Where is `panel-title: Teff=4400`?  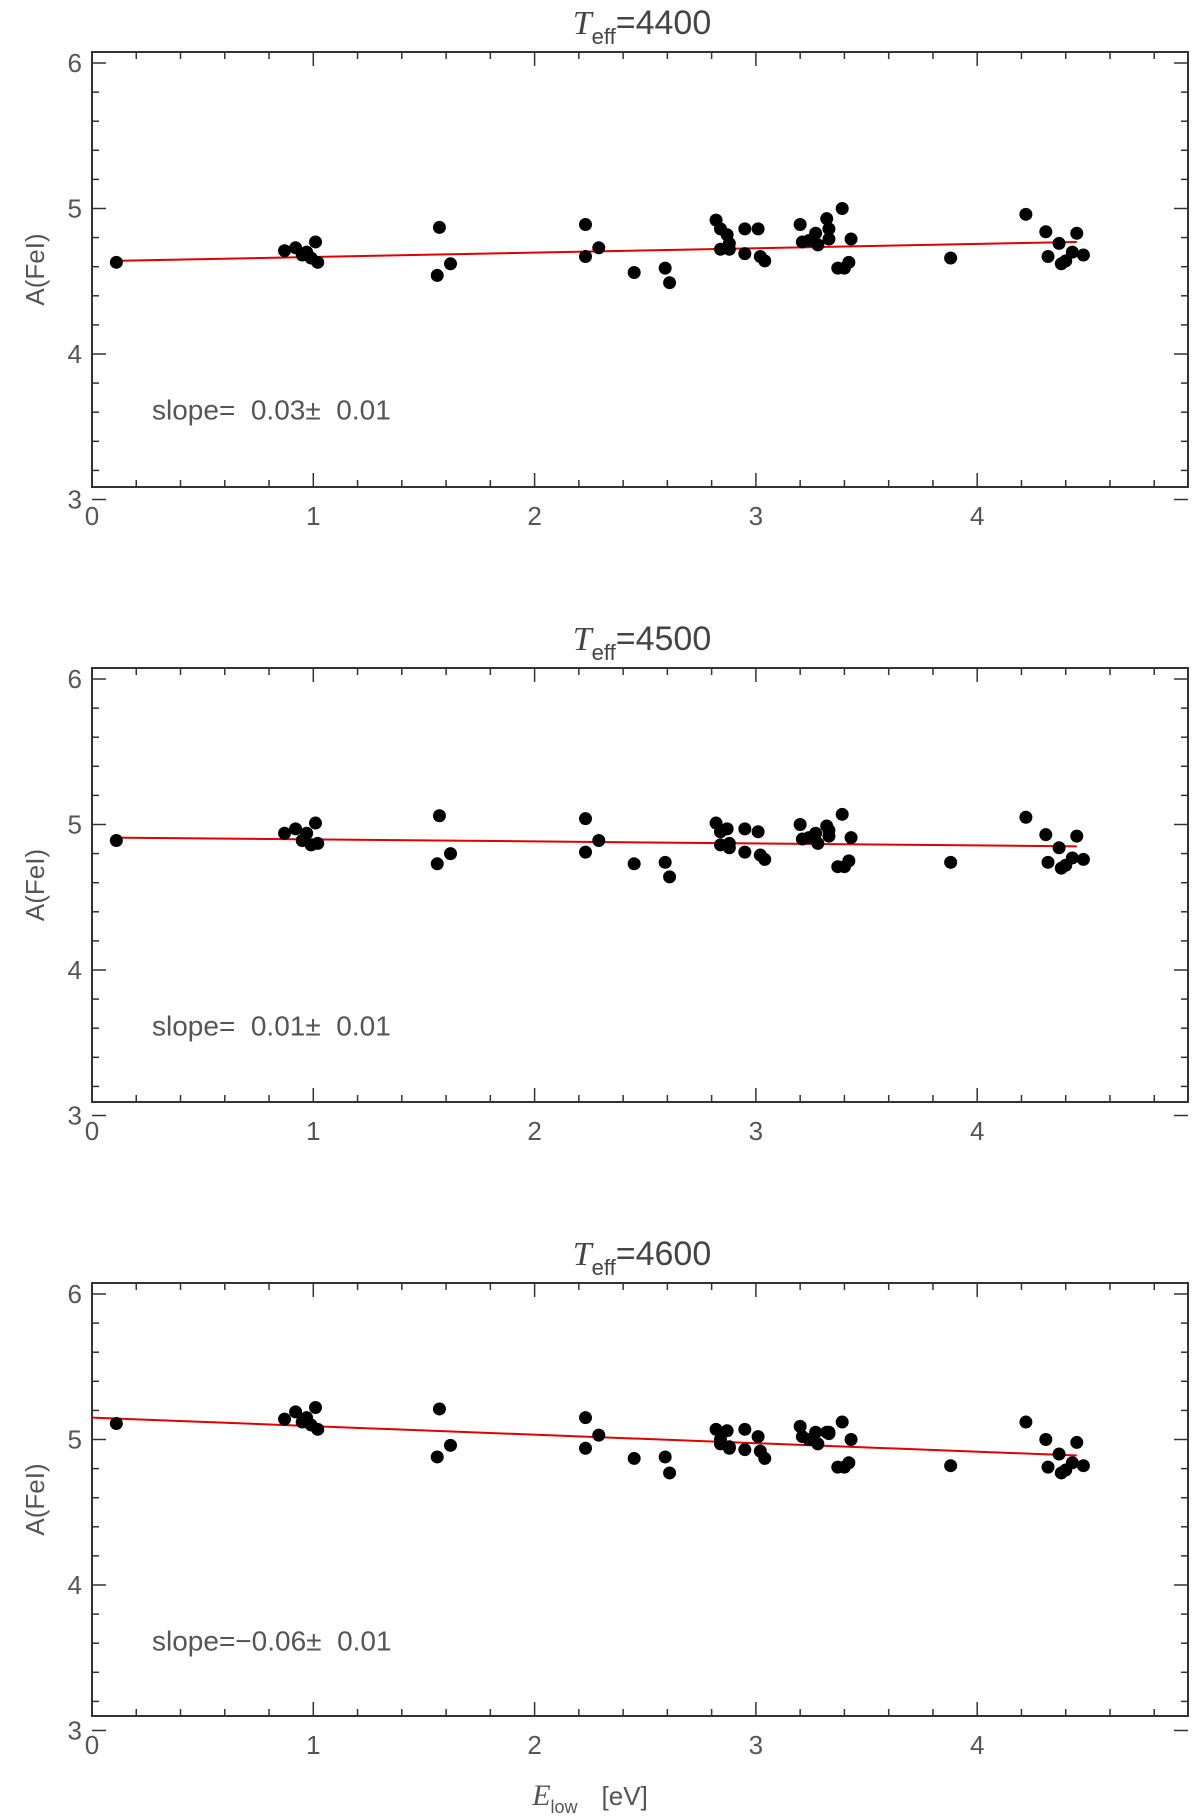
panel-title: Teff=4400 is located at coordinates (642, 26).